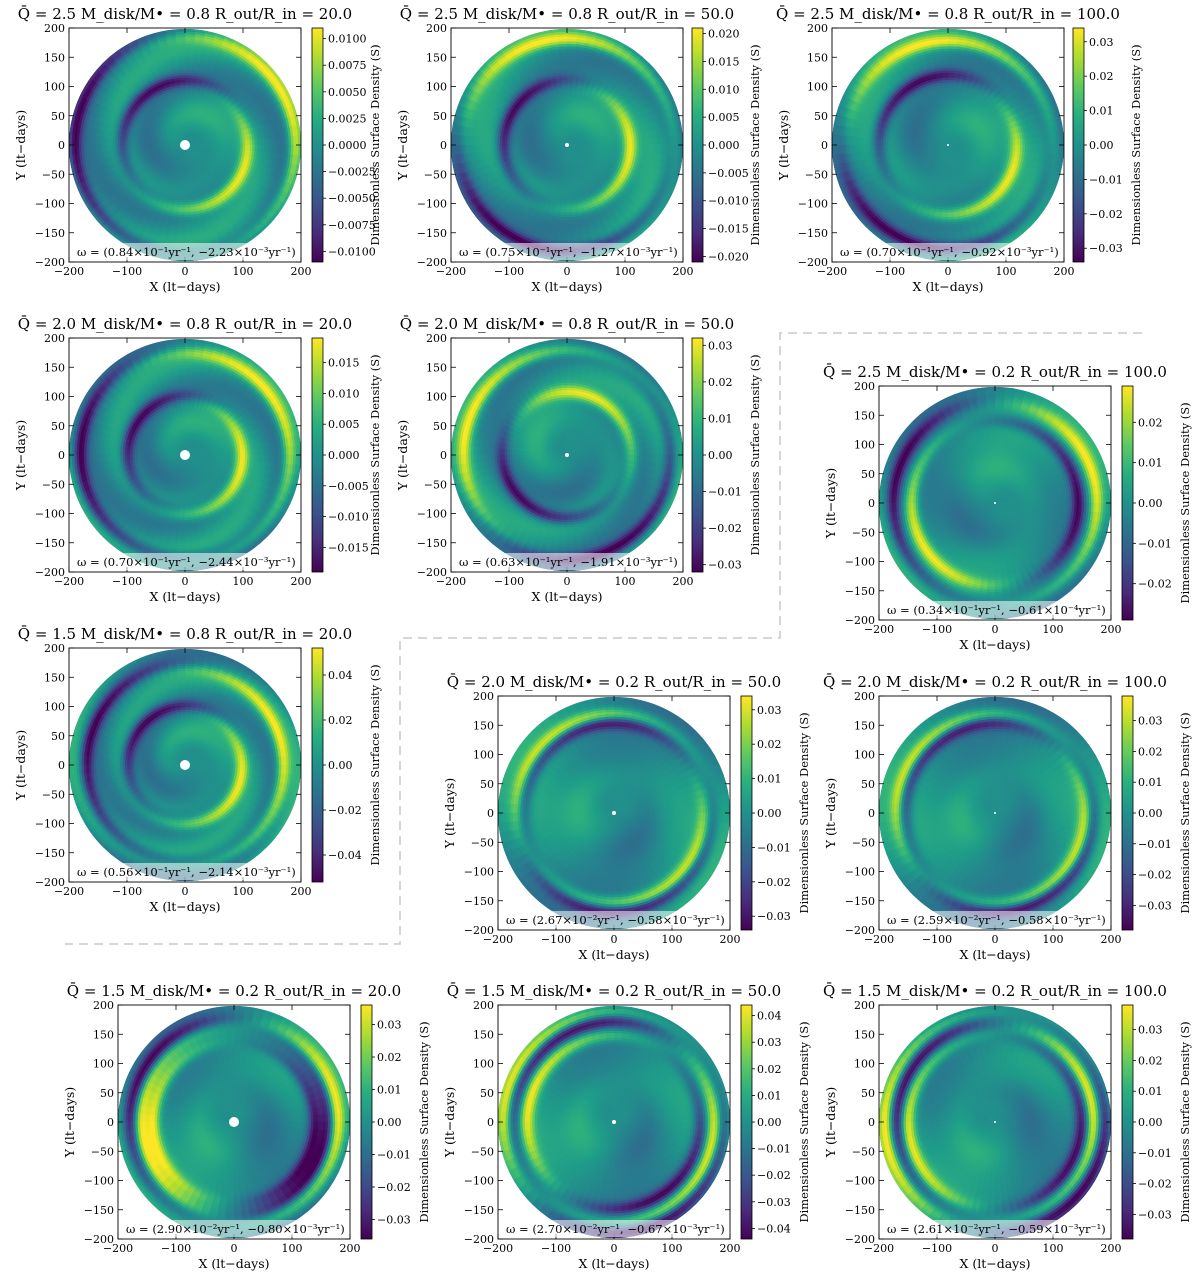 The image size is (1200, 1285). Describe the element at coordinates (102, 1151) in the screenshot. I see `y-tick-label: −50` at that location.